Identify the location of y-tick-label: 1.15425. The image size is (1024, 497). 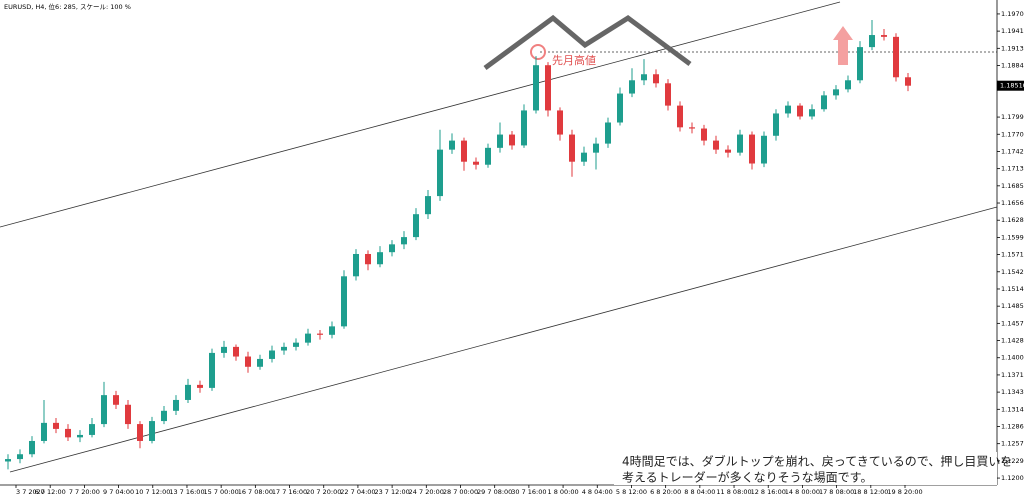
(1012, 272).